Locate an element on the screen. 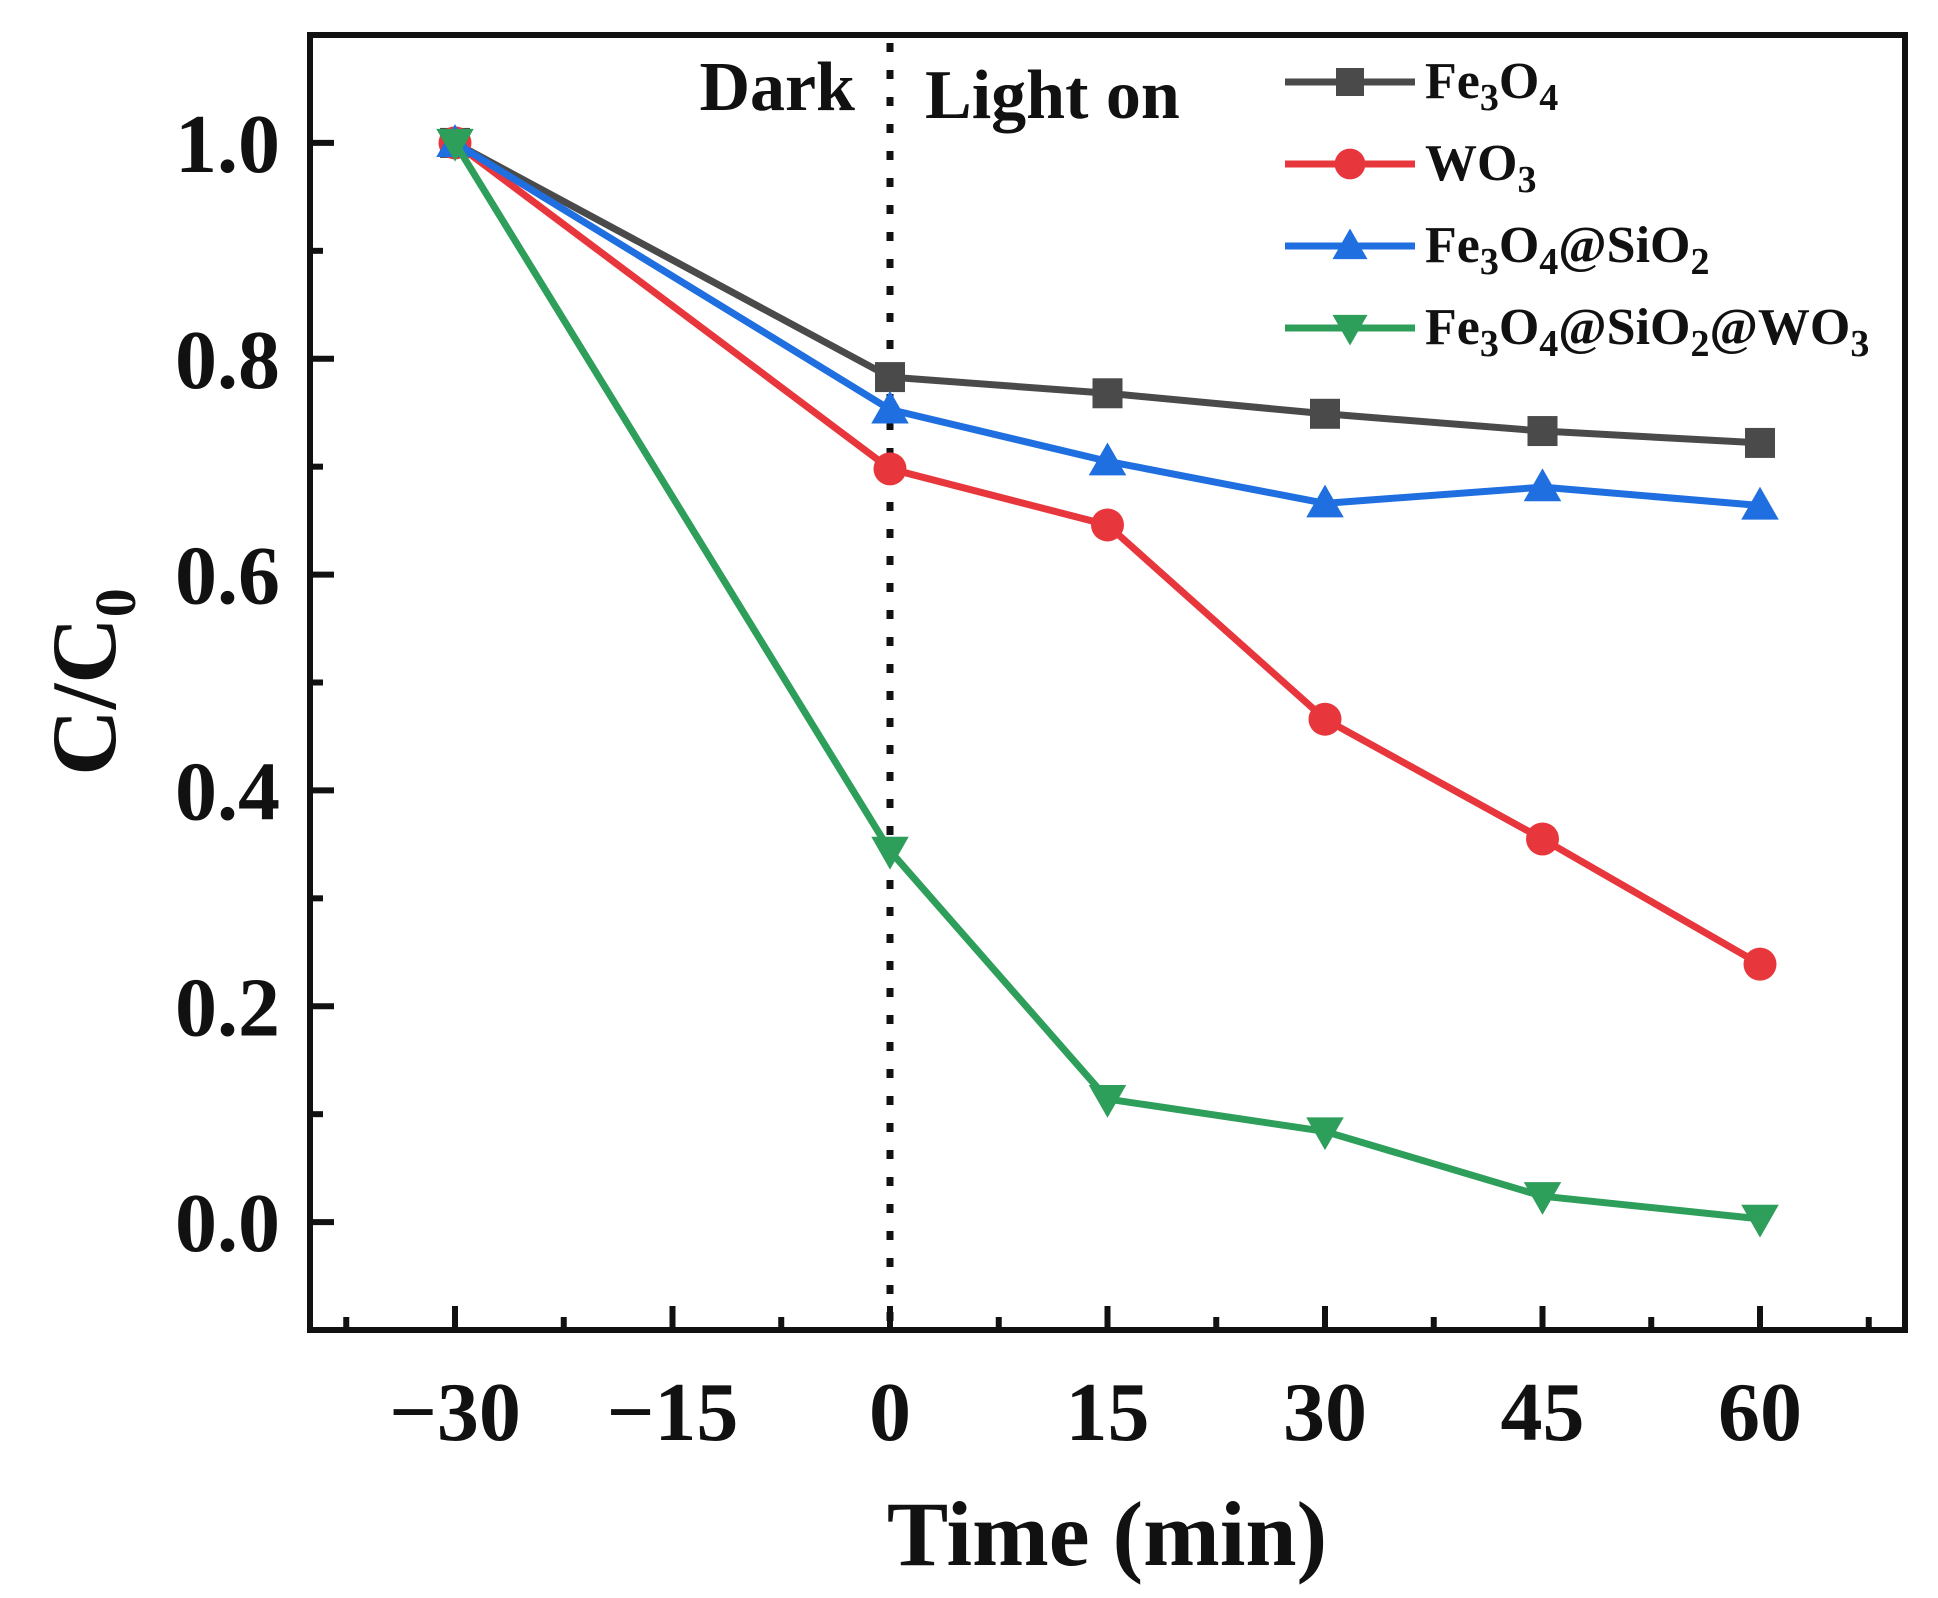 The image size is (1938, 1598). x-tick-label: 30 is located at coordinates (1325, 1412).